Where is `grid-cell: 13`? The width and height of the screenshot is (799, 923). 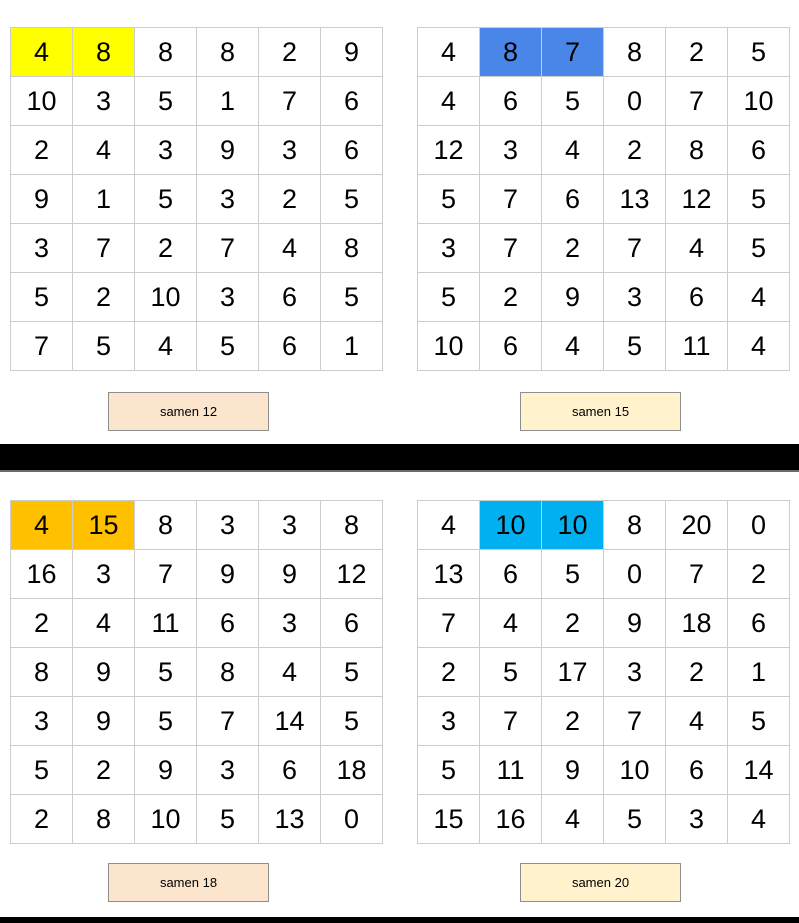 grid-cell: 13 is located at coordinates (448, 574).